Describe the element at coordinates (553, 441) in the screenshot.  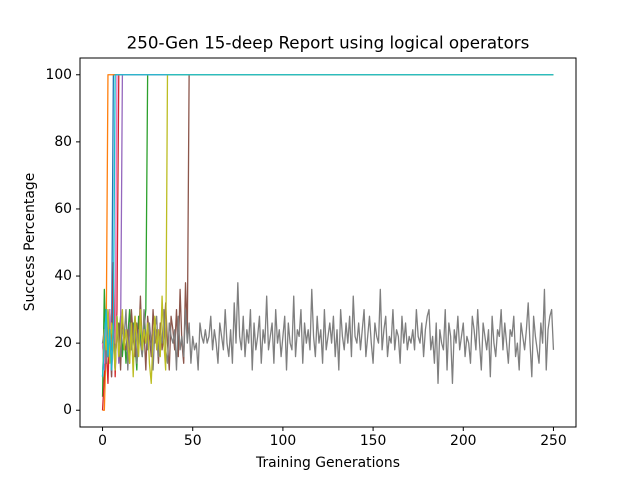
I see `x-tick-label: 250` at that location.